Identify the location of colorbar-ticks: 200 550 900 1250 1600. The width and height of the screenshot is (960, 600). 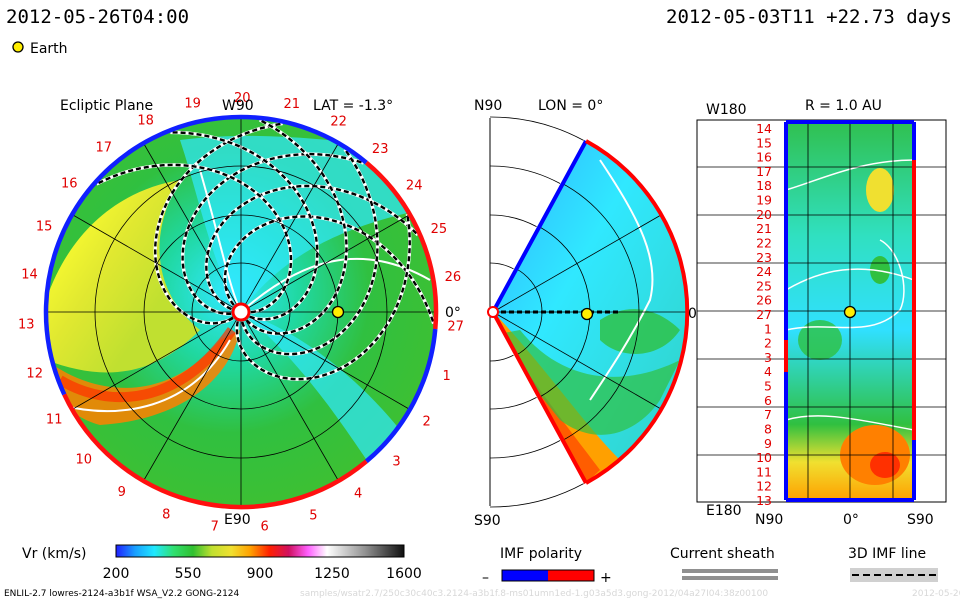
(262, 574).